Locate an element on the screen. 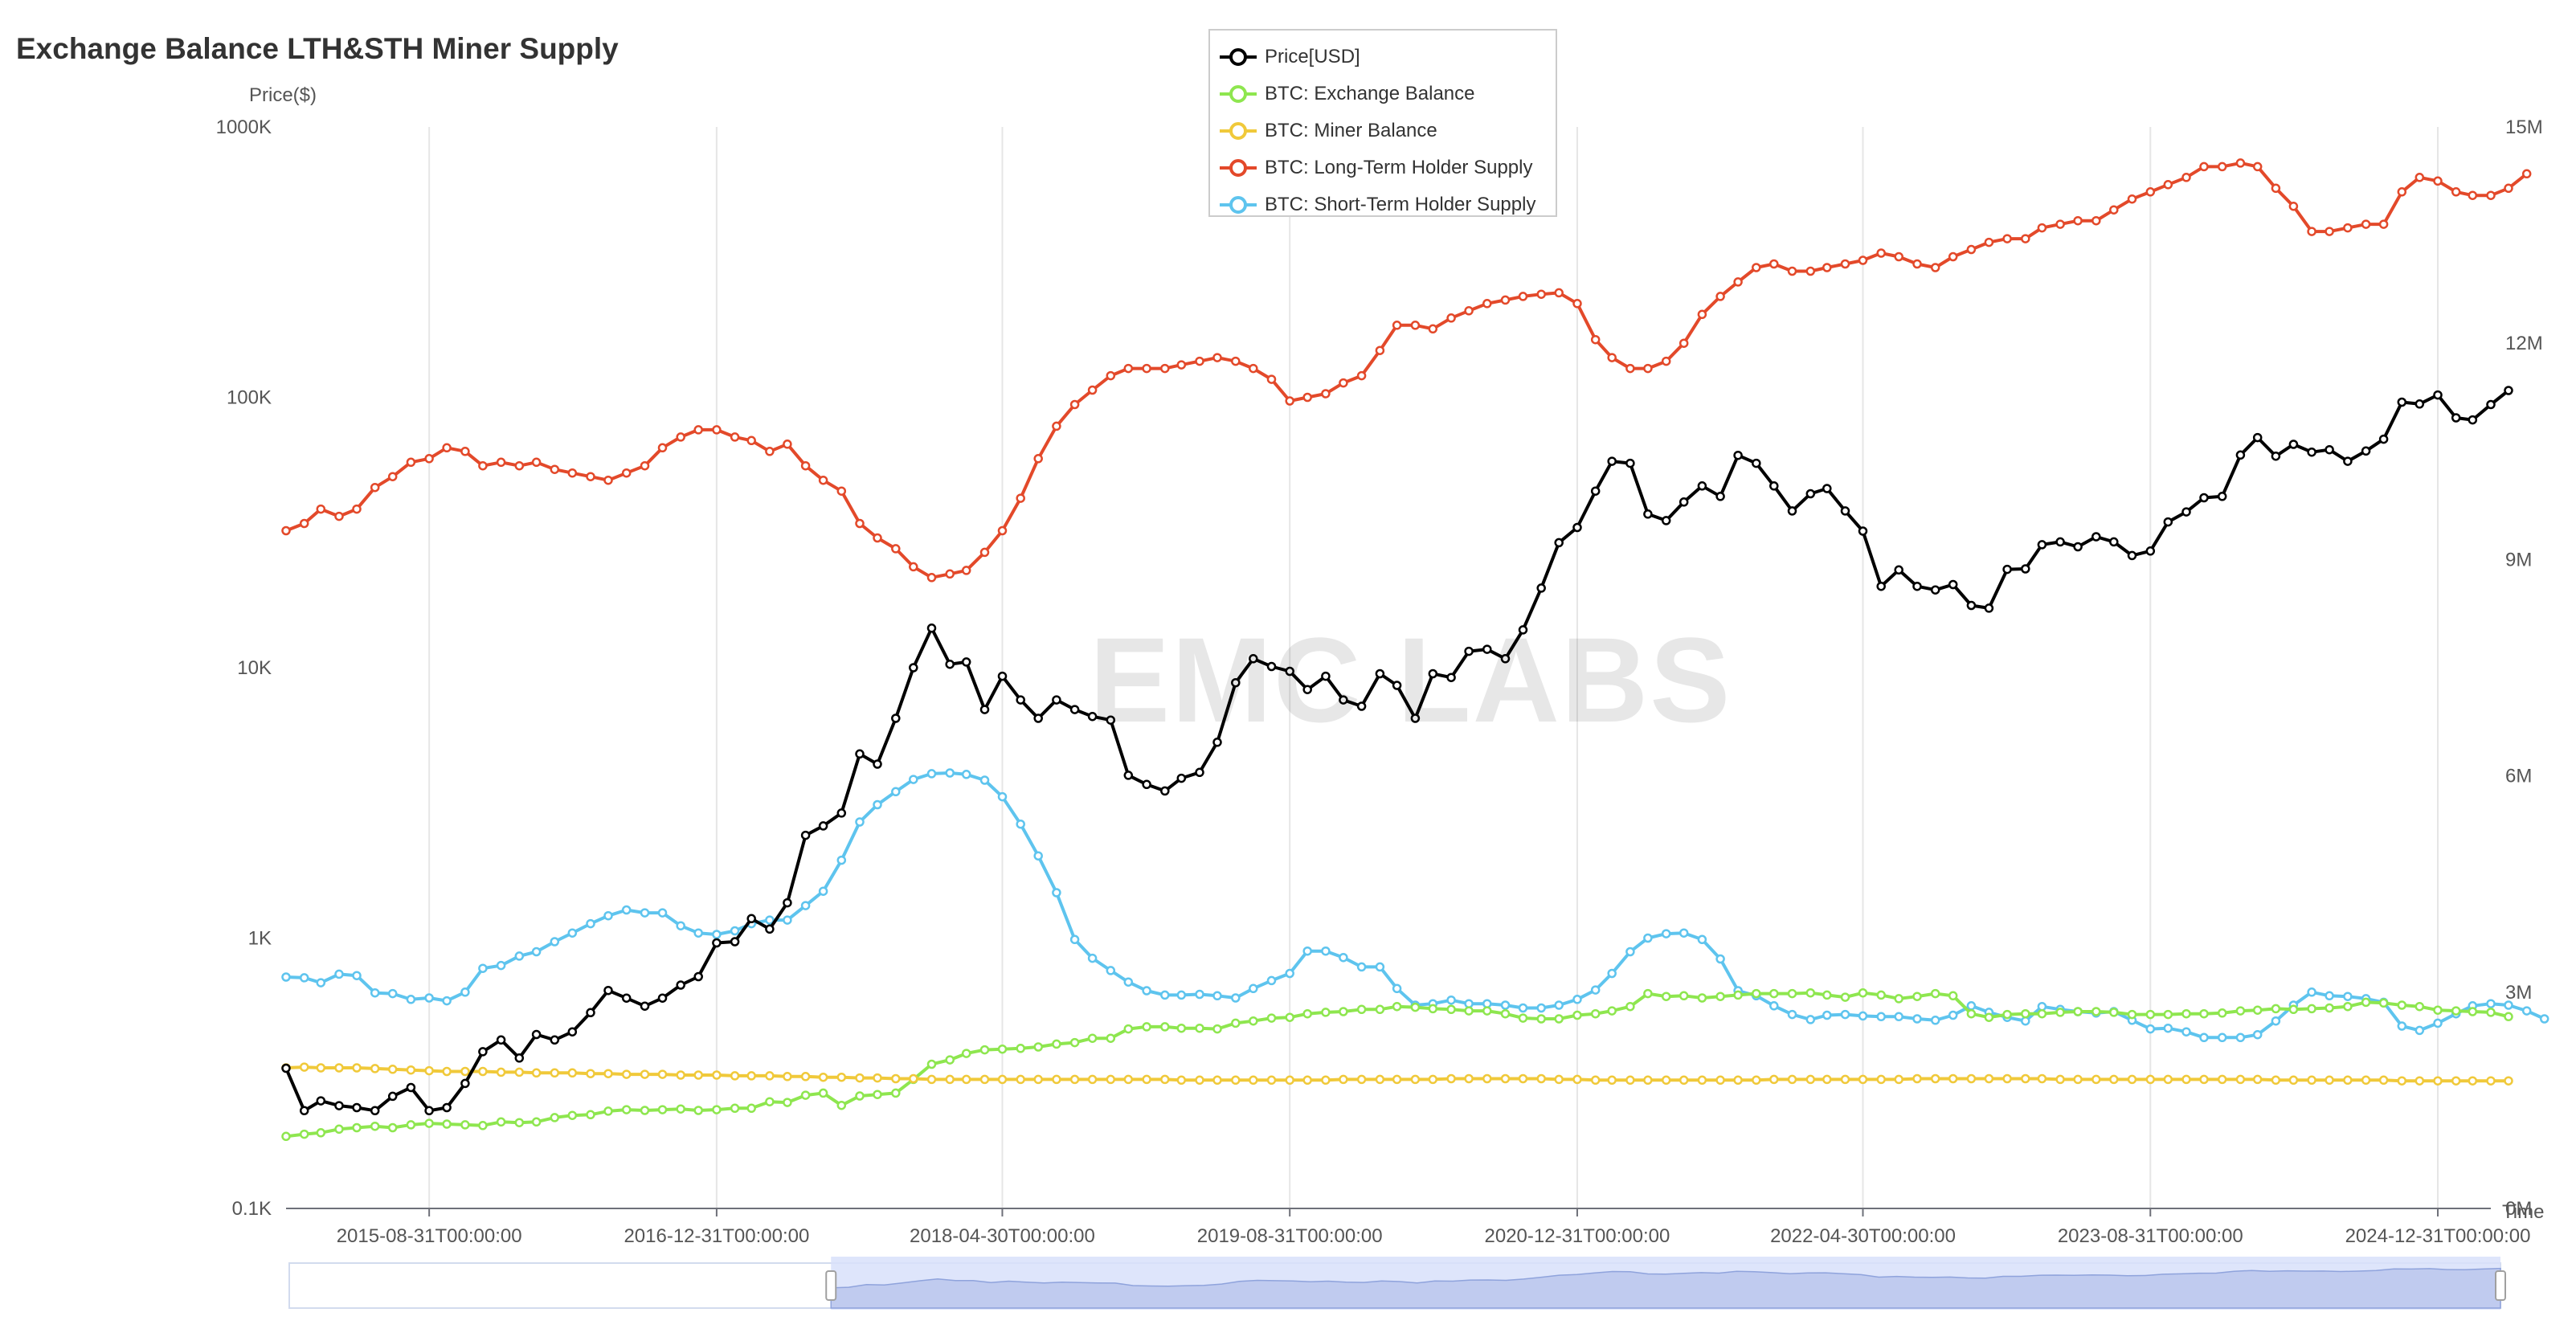  zoom-handle-end is located at coordinates (2501, 1285).